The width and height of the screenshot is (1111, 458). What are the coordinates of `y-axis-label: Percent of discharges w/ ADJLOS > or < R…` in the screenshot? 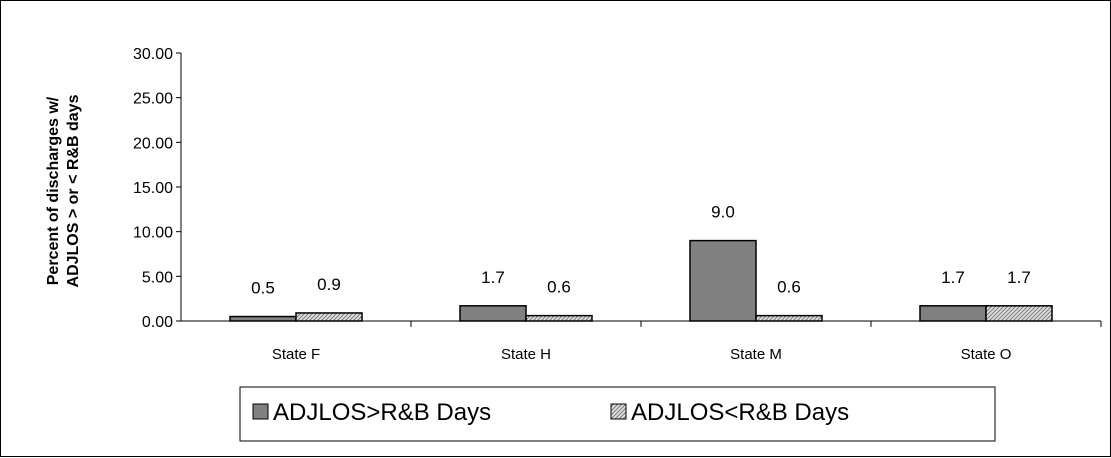 It's located at (63, 190).